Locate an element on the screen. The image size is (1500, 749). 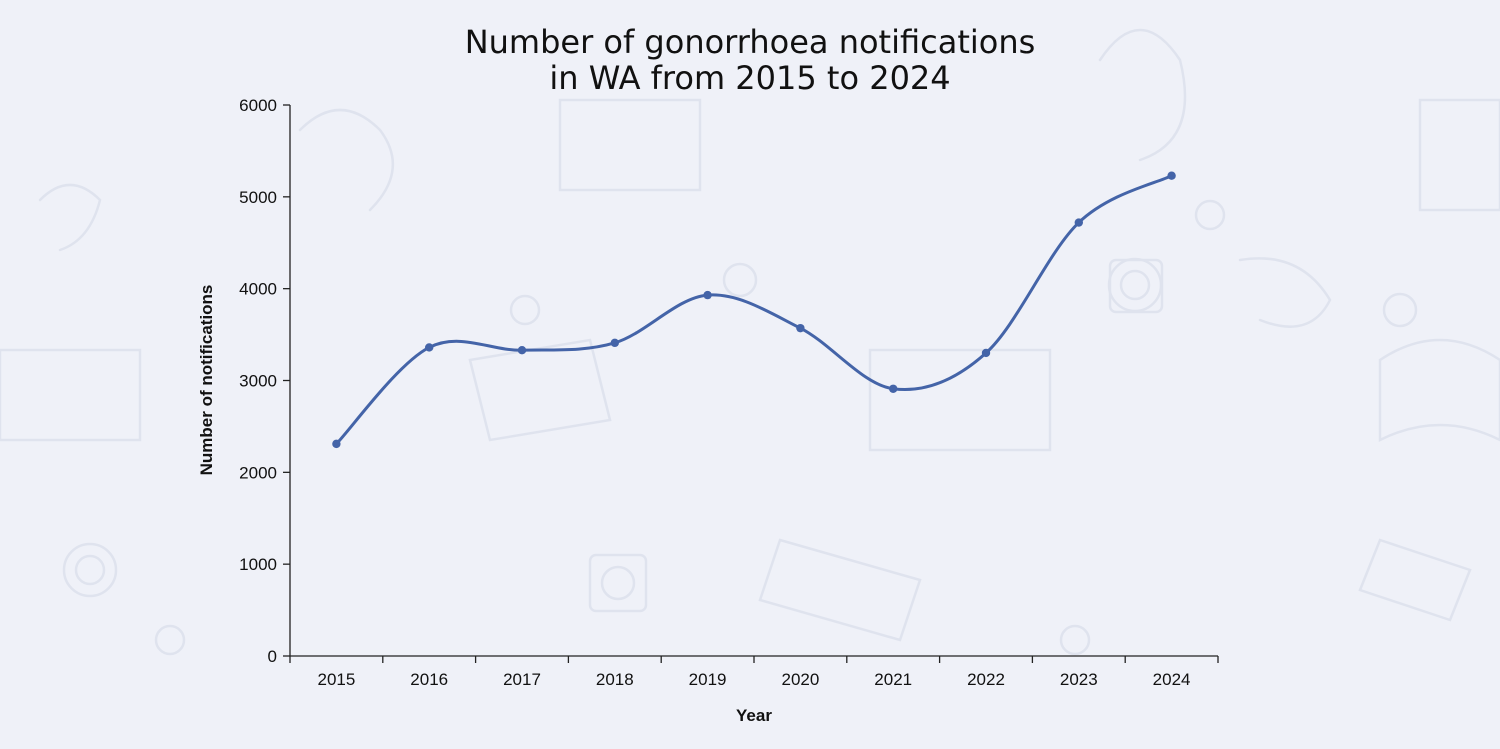
y-tick-label: 1000 is located at coordinates (258, 564).